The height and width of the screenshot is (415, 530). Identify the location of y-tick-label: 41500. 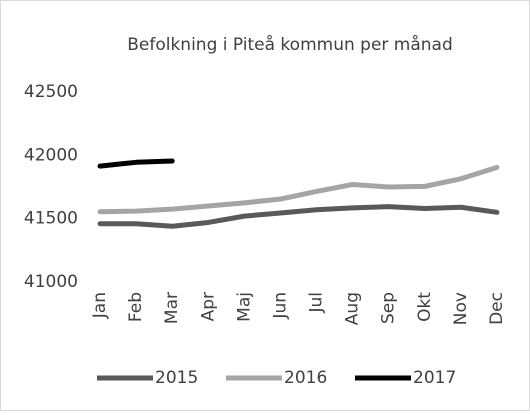
(51, 219).